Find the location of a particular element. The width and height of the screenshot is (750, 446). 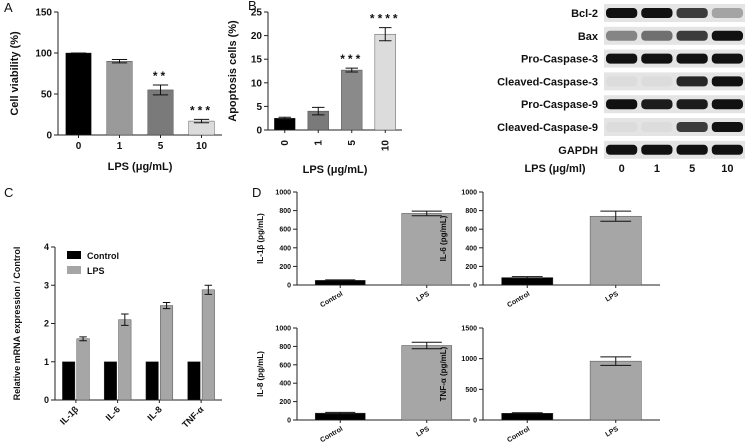

y-tick-label: 1500 is located at coordinates (469, 328).